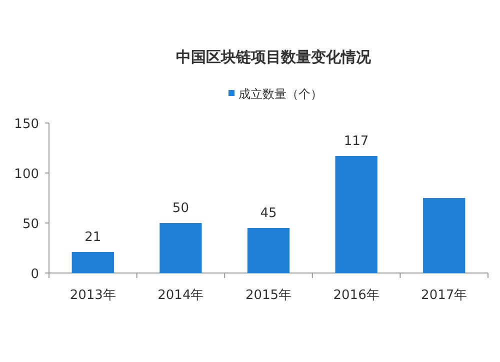 This screenshot has width=500, height=362. I want to click on data-label: 45, so click(268, 213).